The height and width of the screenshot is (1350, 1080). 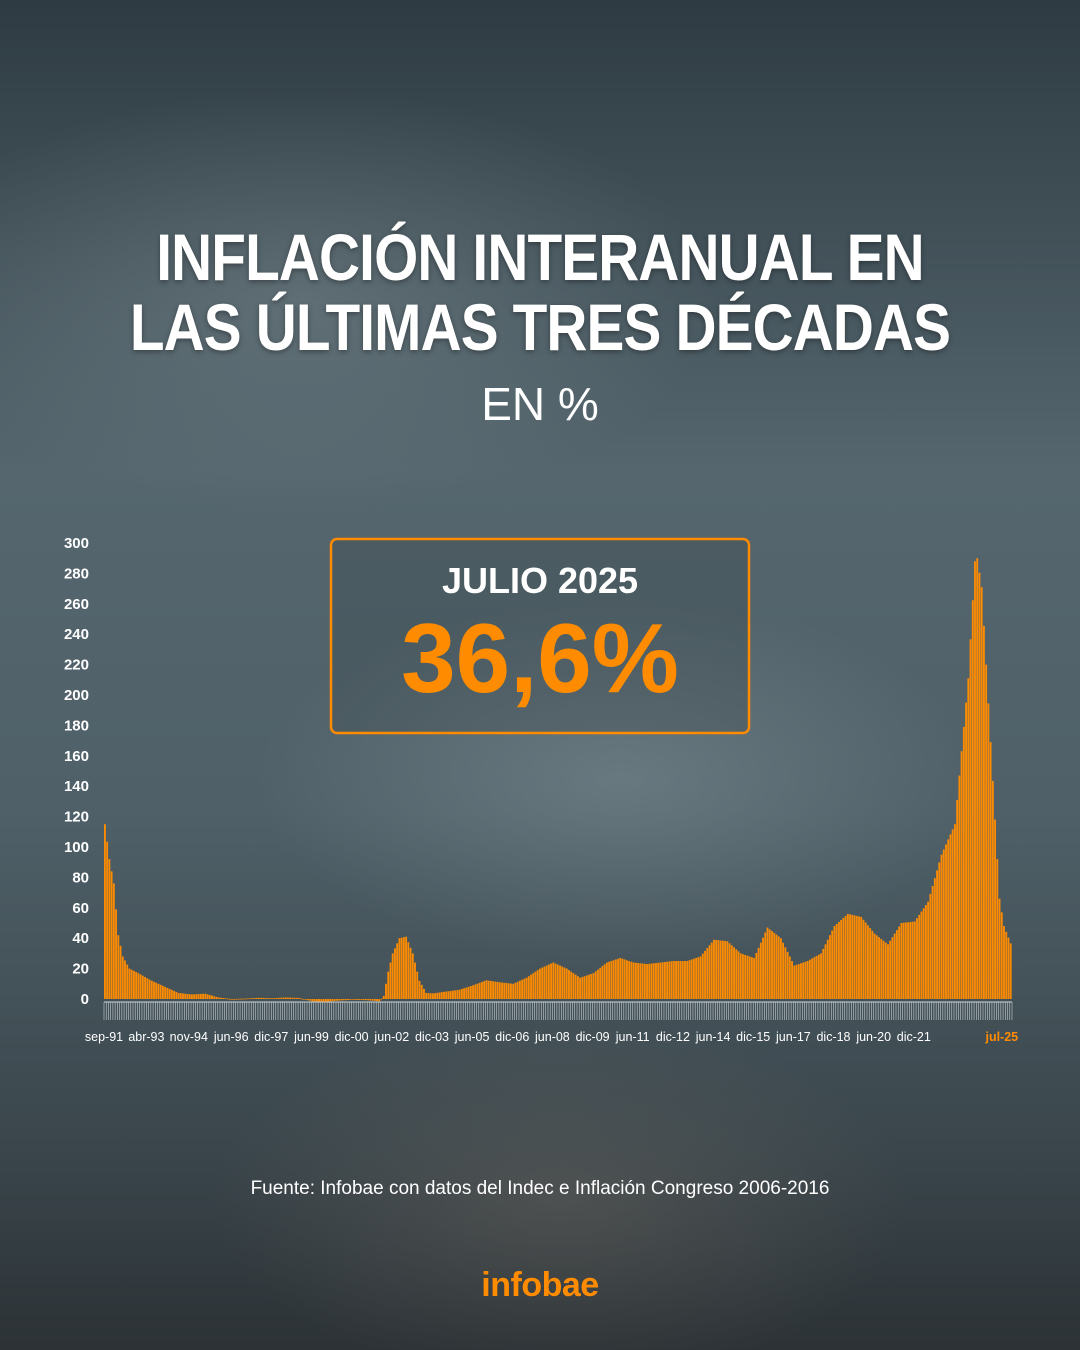 I want to click on x-tick-label: jun-08, so click(x=552, y=1037).